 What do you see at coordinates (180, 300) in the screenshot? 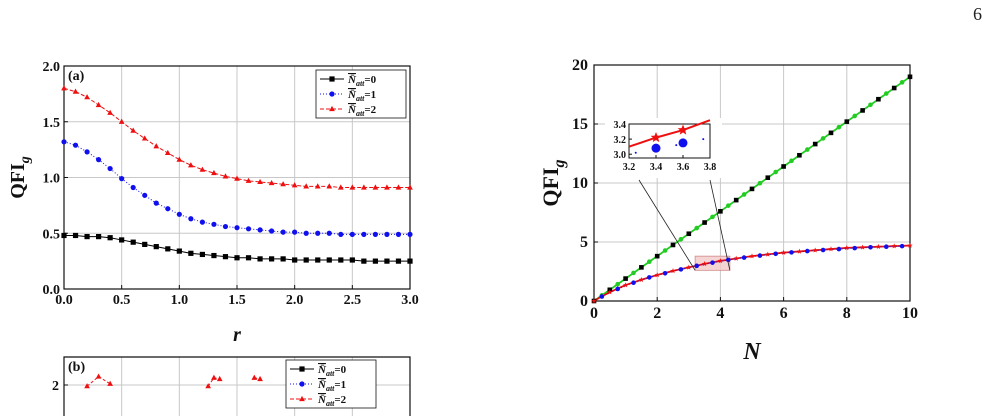
I see `x-tick-label: 1.0` at bounding box center [180, 300].